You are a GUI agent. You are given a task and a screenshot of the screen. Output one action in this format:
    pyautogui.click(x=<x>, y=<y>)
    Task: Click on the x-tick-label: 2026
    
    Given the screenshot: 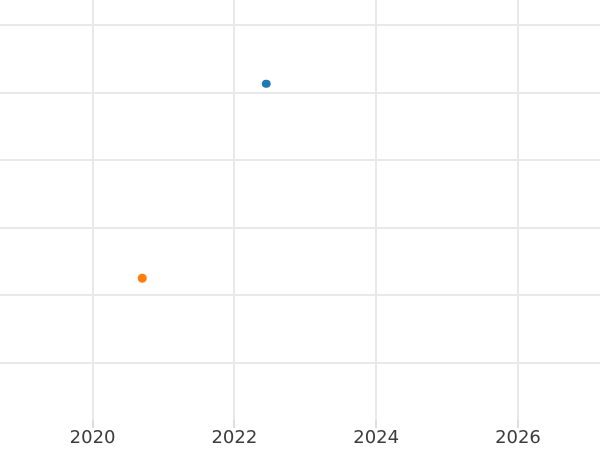 What is the action you would take?
    pyautogui.click(x=518, y=437)
    